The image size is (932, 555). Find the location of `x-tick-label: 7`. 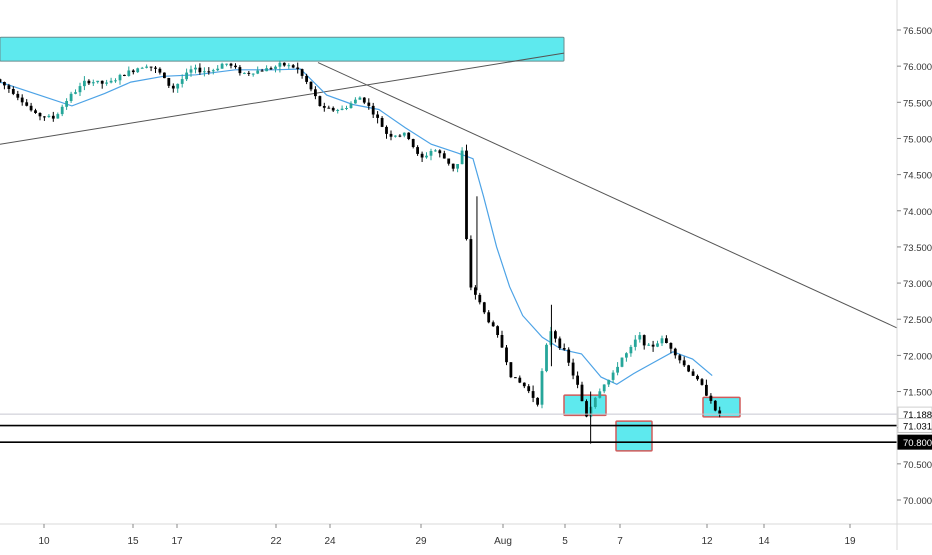

x-tick-label: 7 is located at coordinates (620, 541).